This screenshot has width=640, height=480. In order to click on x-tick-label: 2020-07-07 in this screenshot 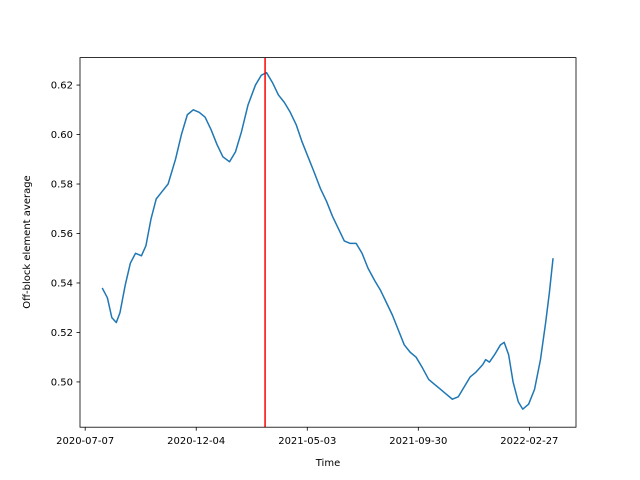, I will do `click(85, 441)`.